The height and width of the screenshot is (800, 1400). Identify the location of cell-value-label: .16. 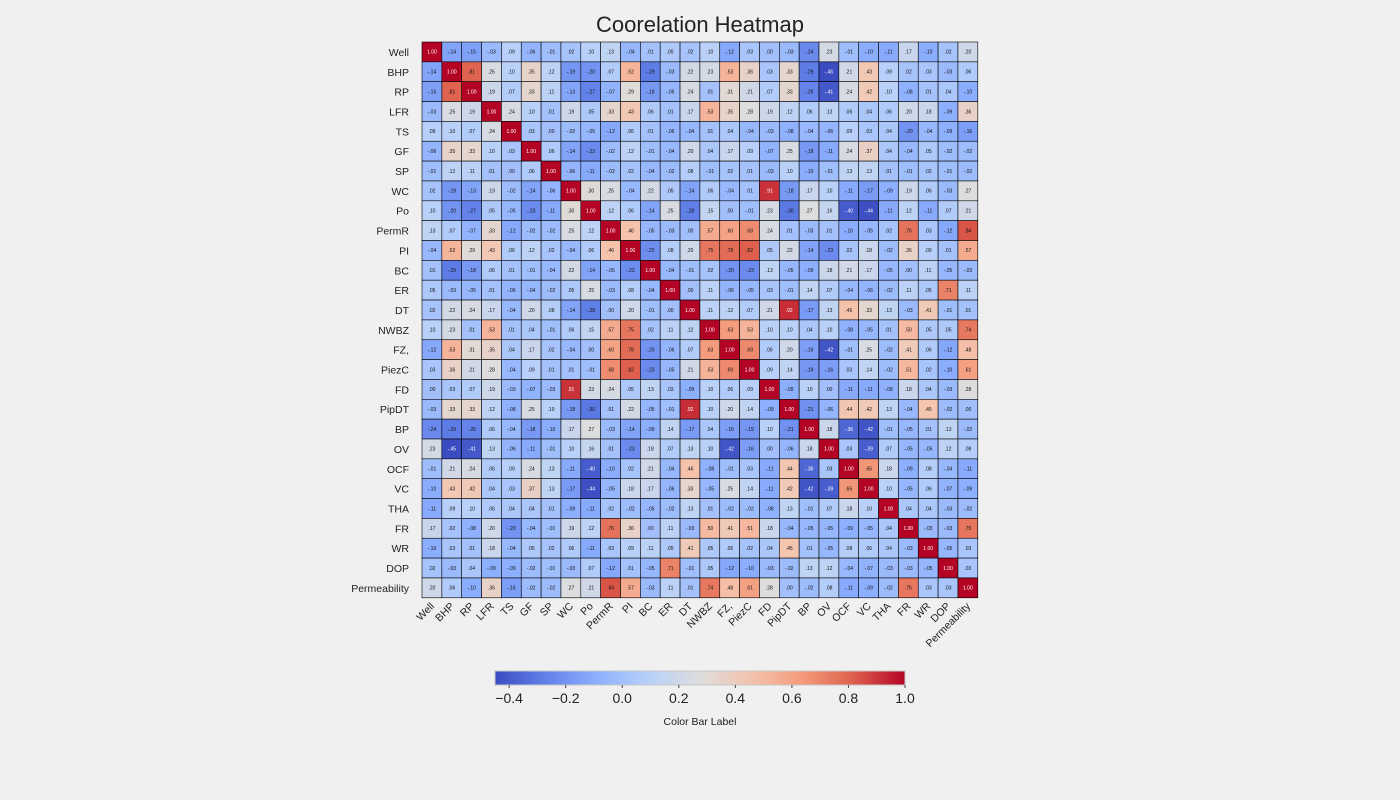
(590, 450).